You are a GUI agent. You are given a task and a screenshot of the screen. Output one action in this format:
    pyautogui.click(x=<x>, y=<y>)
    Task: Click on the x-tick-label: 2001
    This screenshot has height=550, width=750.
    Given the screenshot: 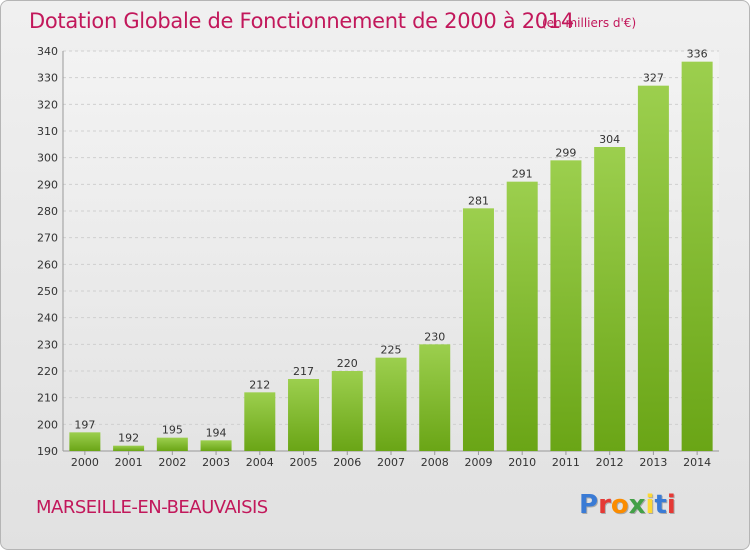 What is the action you would take?
    pyautogui.click(x=129, y=462)
    